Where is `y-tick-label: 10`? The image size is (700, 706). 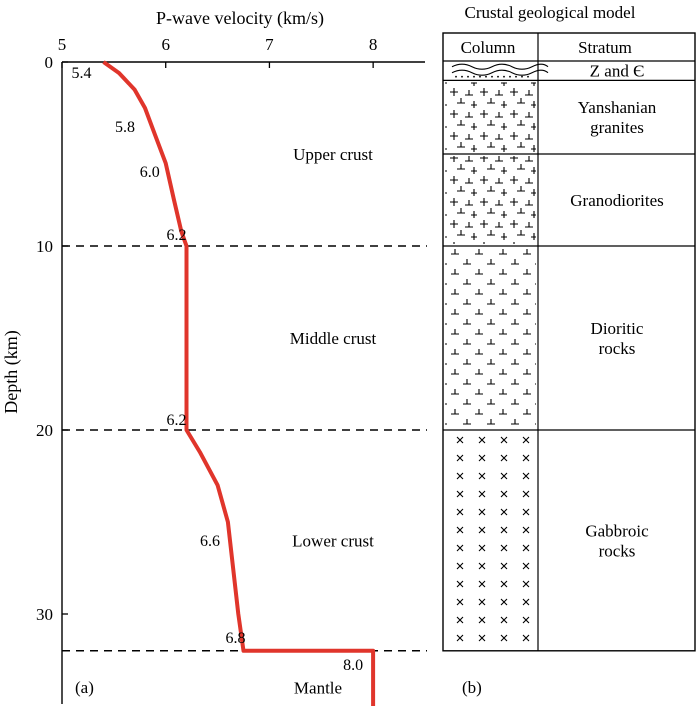
y-tick-label: 10 is located at coordinates (44, 246).